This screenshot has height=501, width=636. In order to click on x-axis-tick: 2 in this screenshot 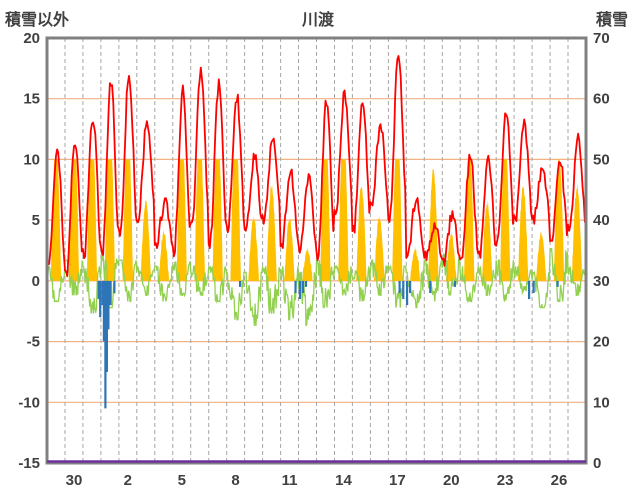, I will do `click(128, 480)`.